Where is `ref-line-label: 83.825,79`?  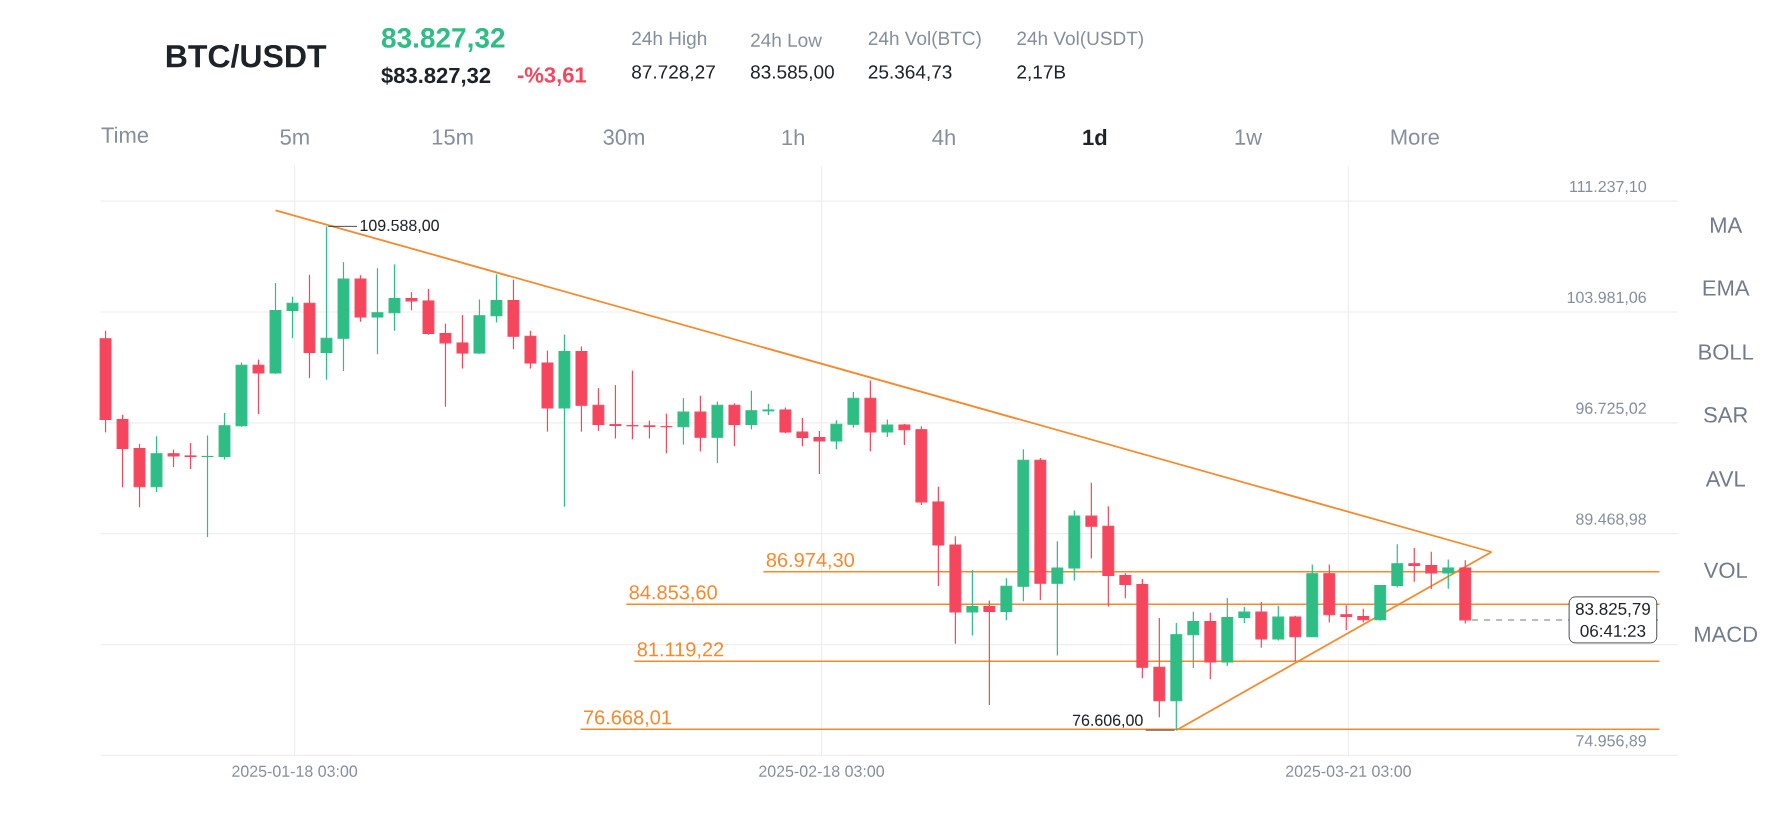
ref-line-label: 83.825,79 is located at coordinates (1612, 610).